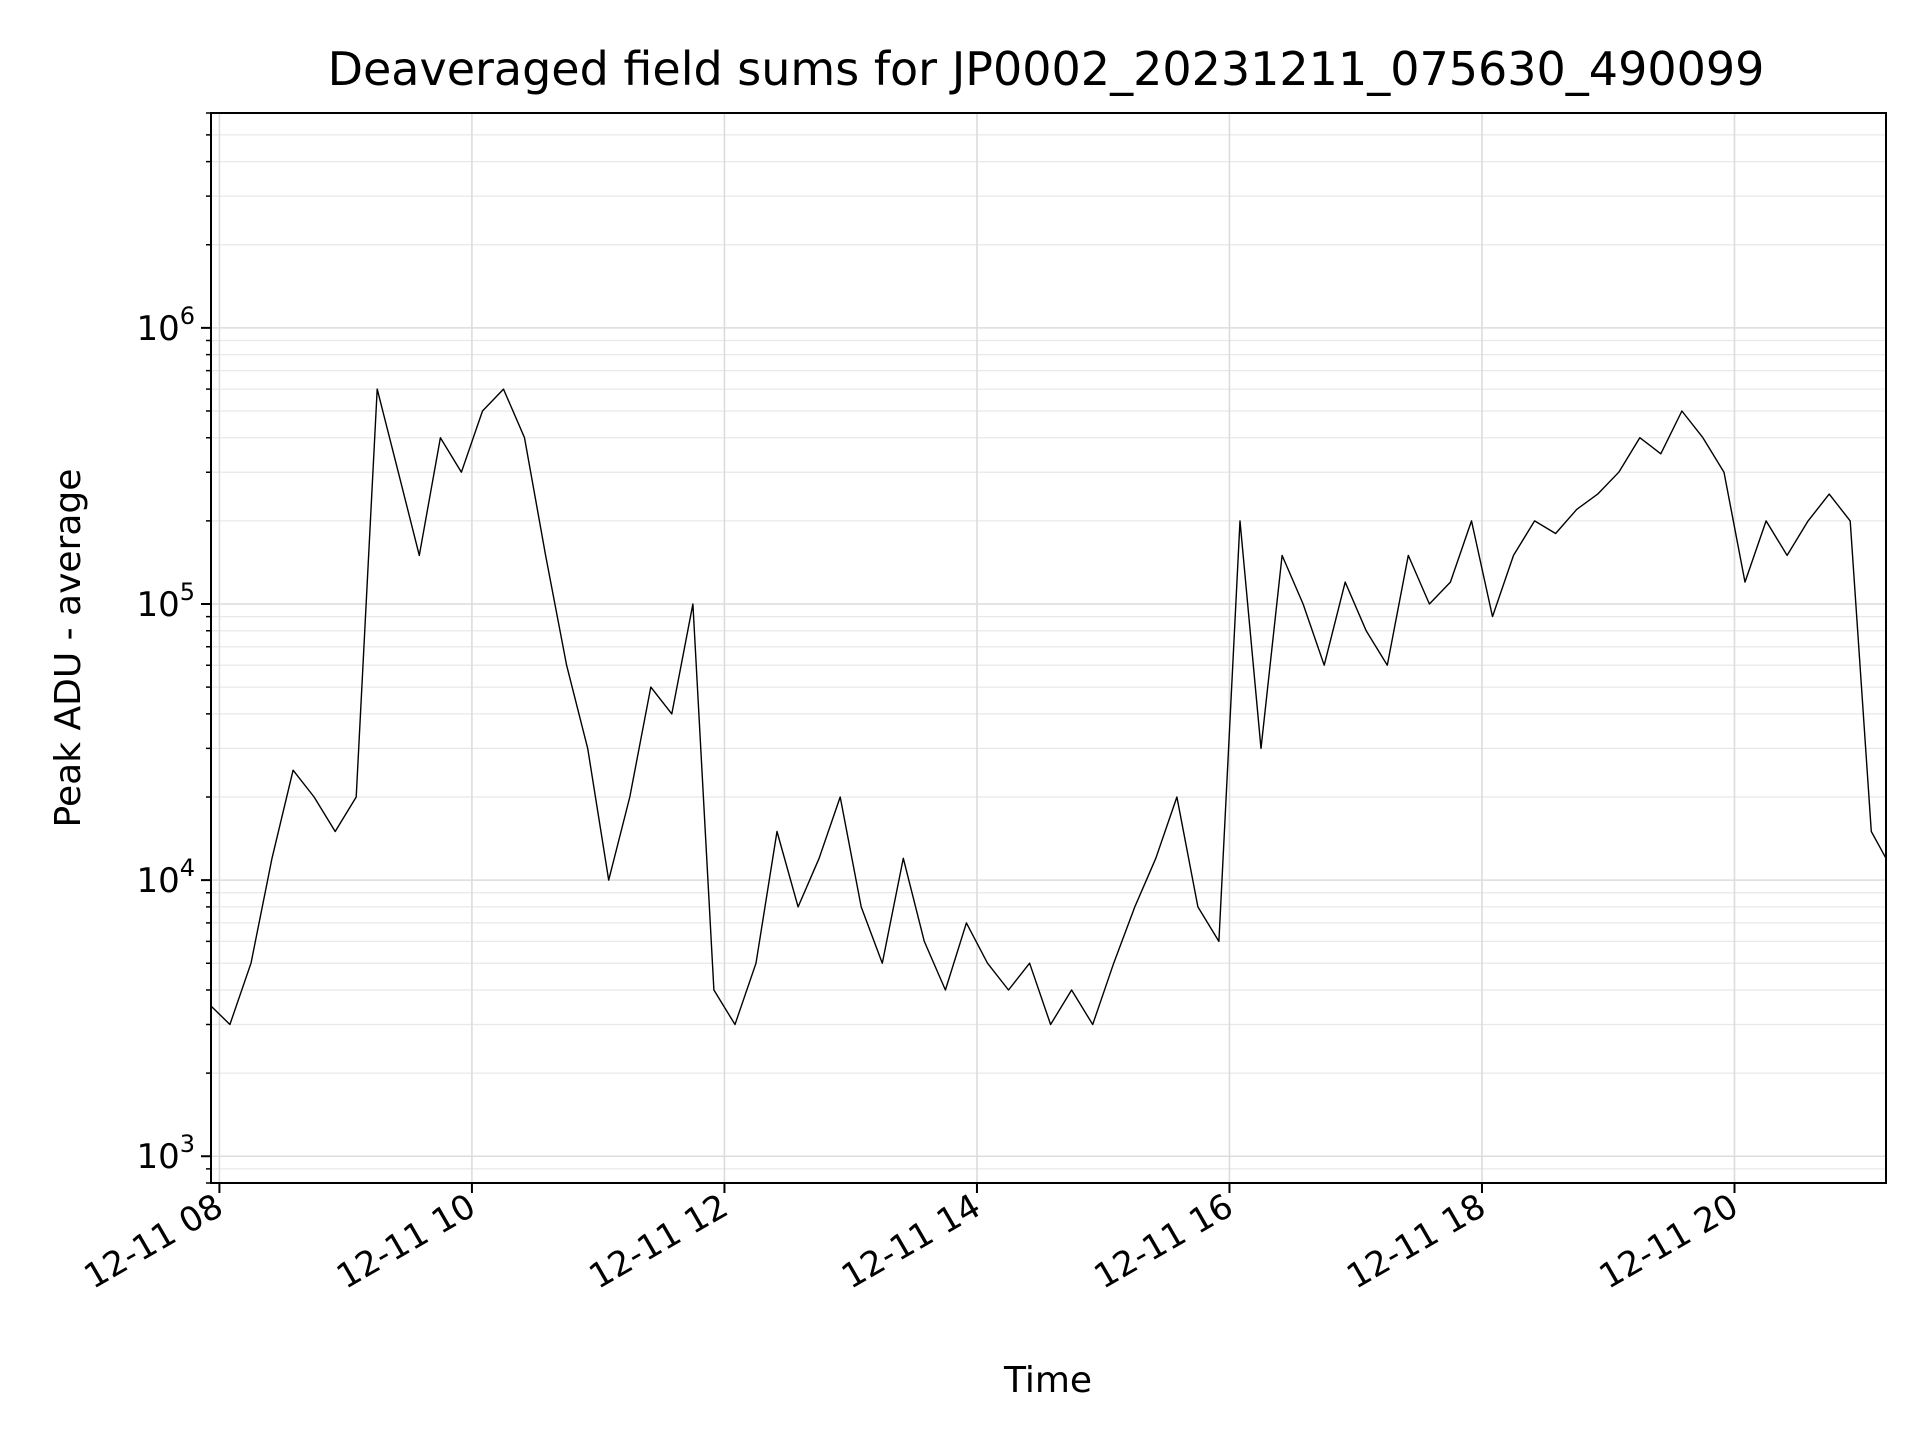  Describe the element at coordinates (68, 648) in the screenshot. I see `y-axis-label: Peak ADU - average` at that location.